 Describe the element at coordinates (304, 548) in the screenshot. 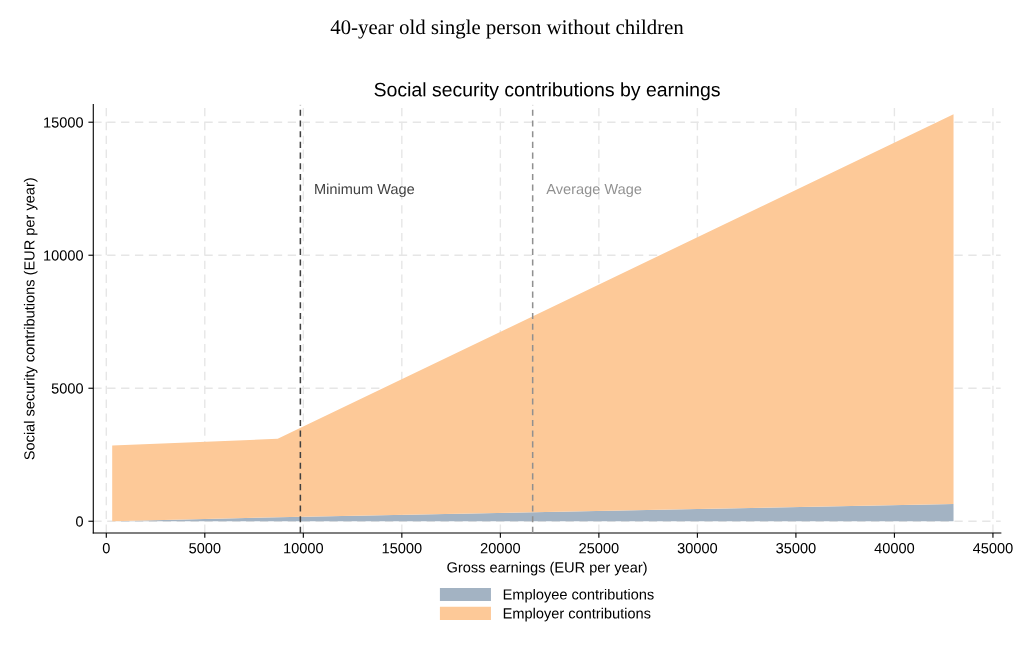

I see `x-tick-label: 10000` at that location.